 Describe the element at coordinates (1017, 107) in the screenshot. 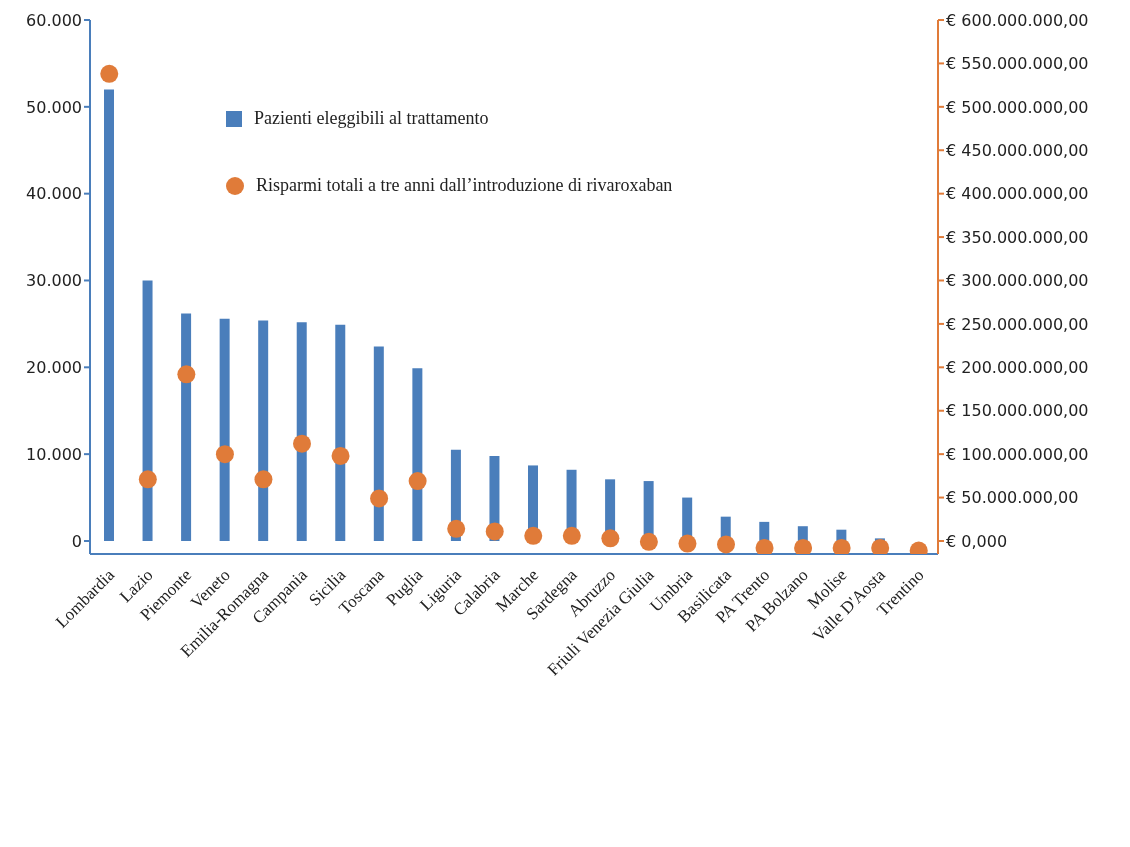

I see `y2-tick-label: € 500.000.000,00` at that location.